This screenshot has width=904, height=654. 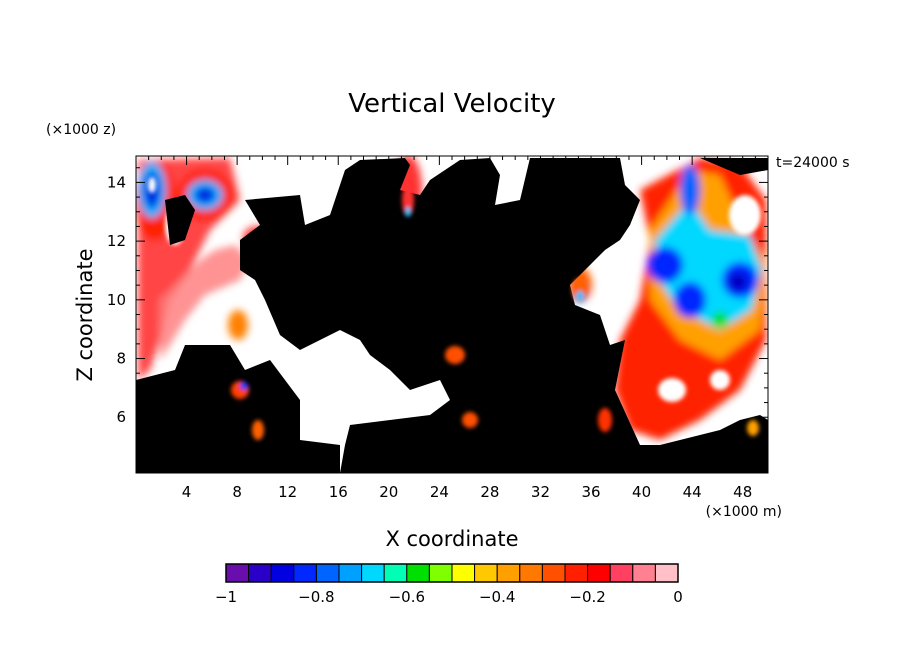 I want to click on x-tick-label: 36, so click(x=590, y=492).